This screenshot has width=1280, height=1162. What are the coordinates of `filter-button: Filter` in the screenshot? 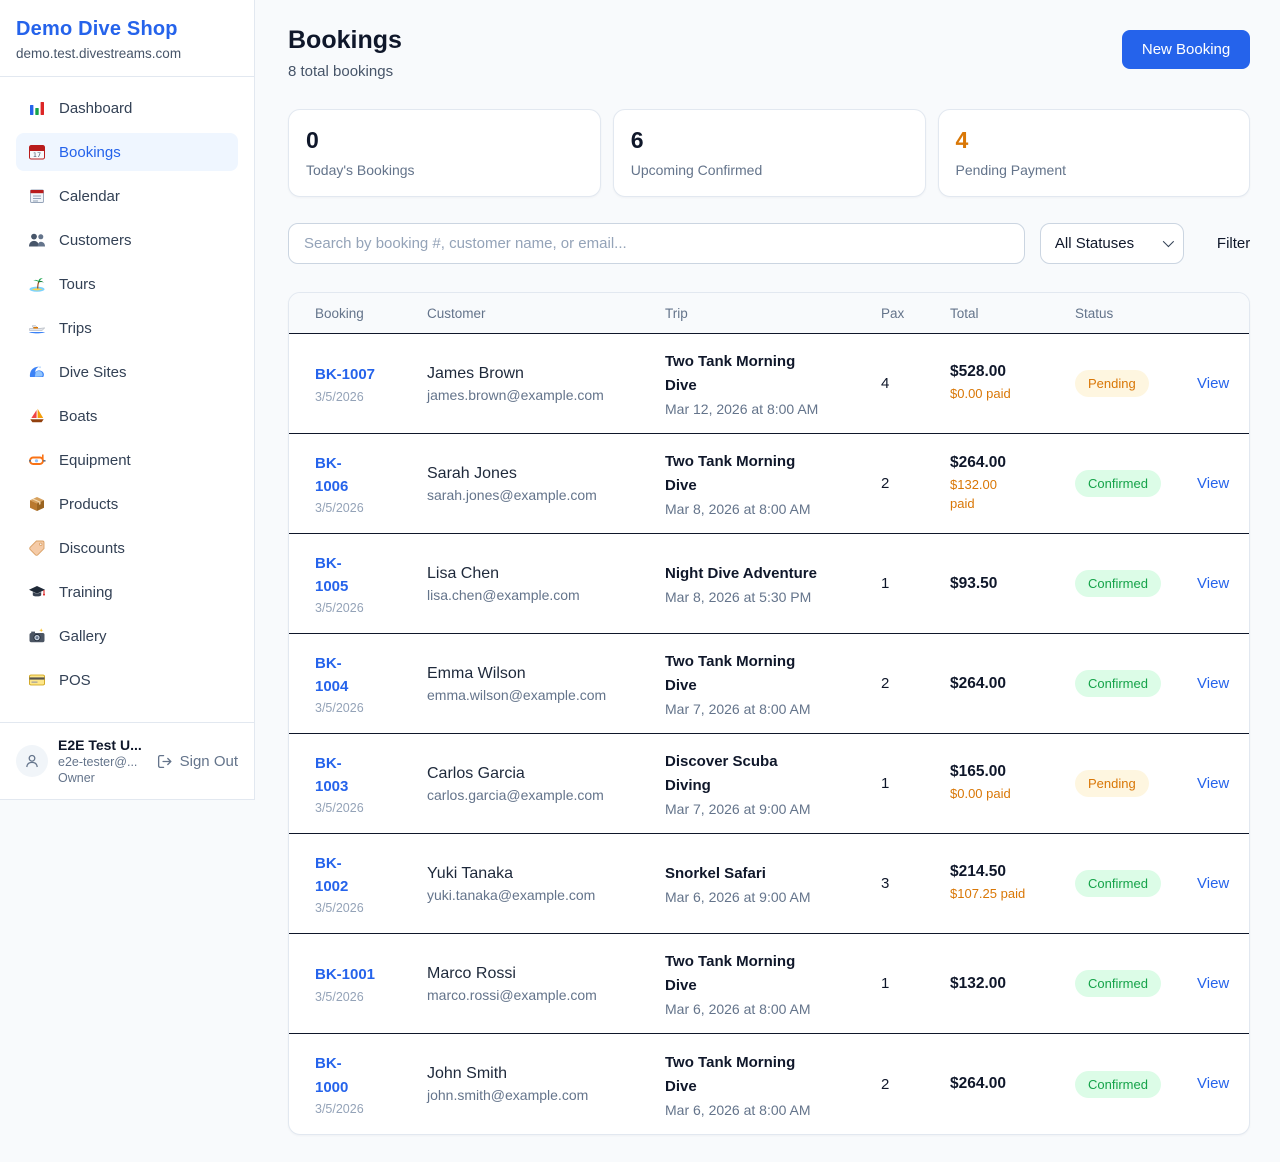 It's located at (1233, 243).